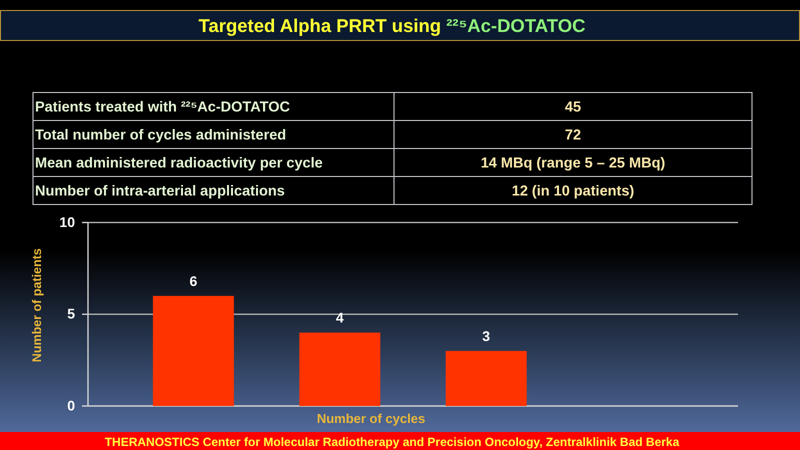  I want to click on text: Mean administered radioactivity per cycle, so click(179, 164).